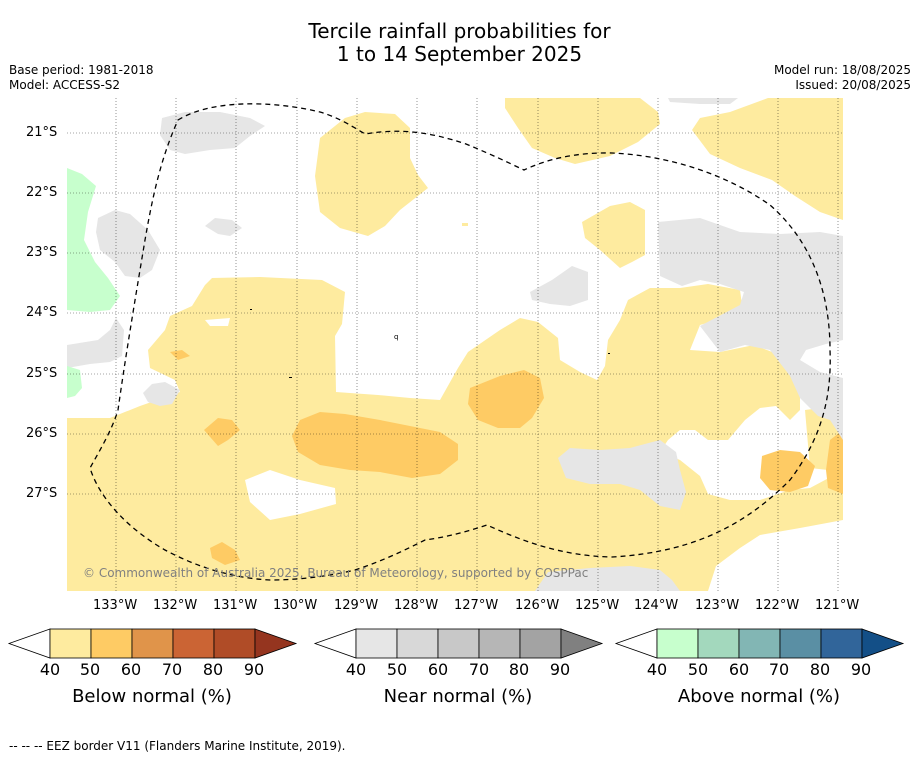 The width and height of the screenshot is (919, 758). I want to click on lat-label-22s: 22°S, so click(42, 192).